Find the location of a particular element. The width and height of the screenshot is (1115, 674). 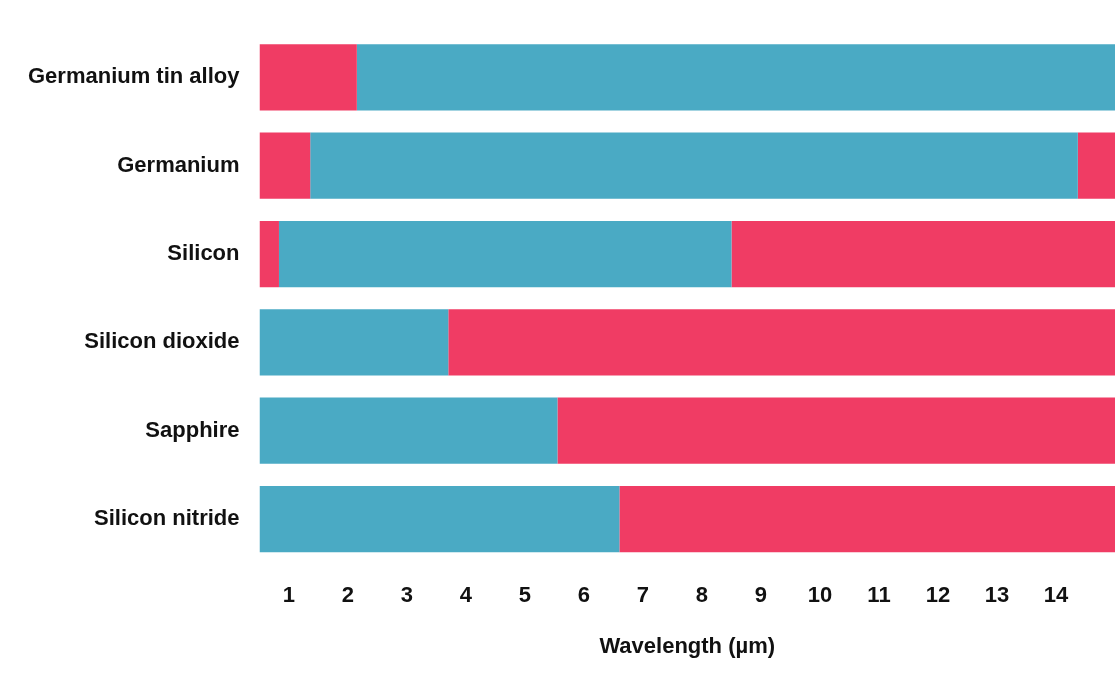

x-tick-label: 8 is located at coordinates (702, 595).